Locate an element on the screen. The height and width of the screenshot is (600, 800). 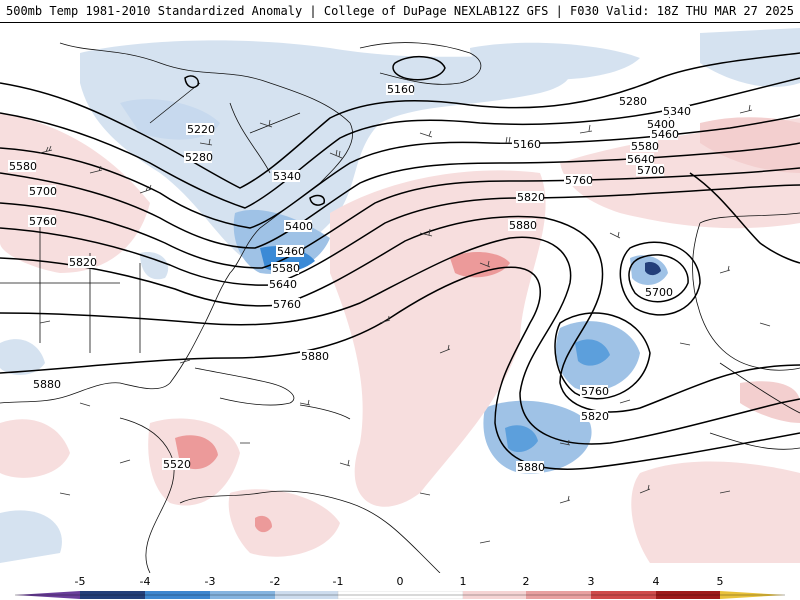
contour-label: 5520 is located at coordinates (177, 464).